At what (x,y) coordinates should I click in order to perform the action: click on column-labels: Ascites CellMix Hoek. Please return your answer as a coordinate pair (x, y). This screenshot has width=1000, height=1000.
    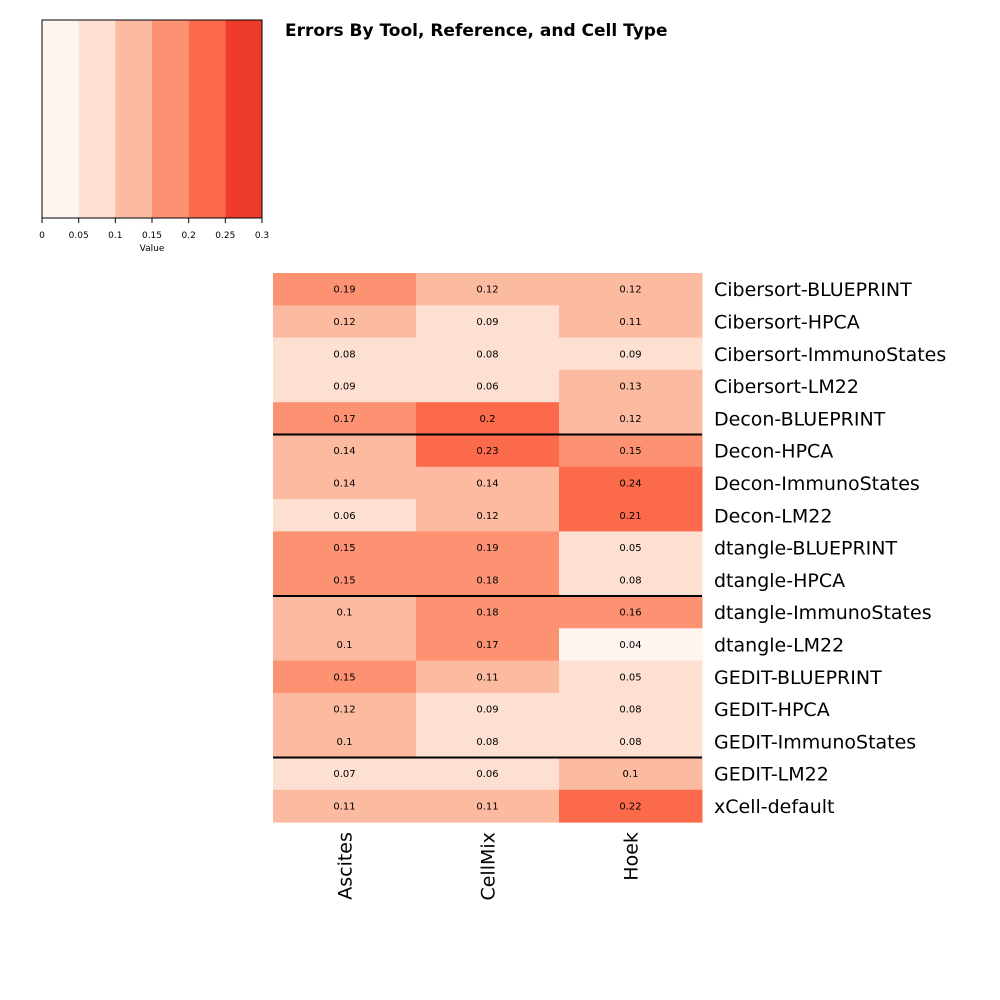
    Looking at the image, I should click on (489, 866).